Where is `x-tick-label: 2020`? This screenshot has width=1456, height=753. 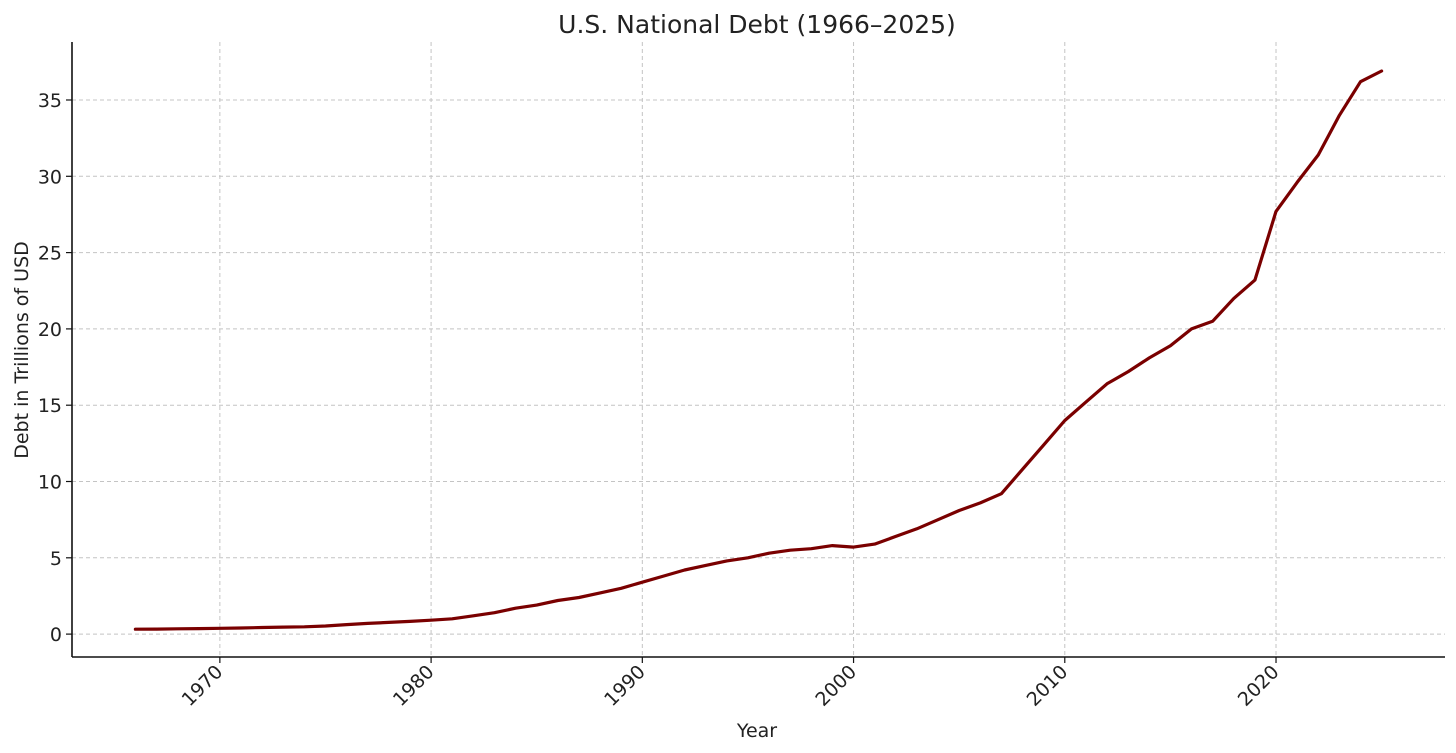
x-tick-label: 2020 is located at coordinates (1259, 686).